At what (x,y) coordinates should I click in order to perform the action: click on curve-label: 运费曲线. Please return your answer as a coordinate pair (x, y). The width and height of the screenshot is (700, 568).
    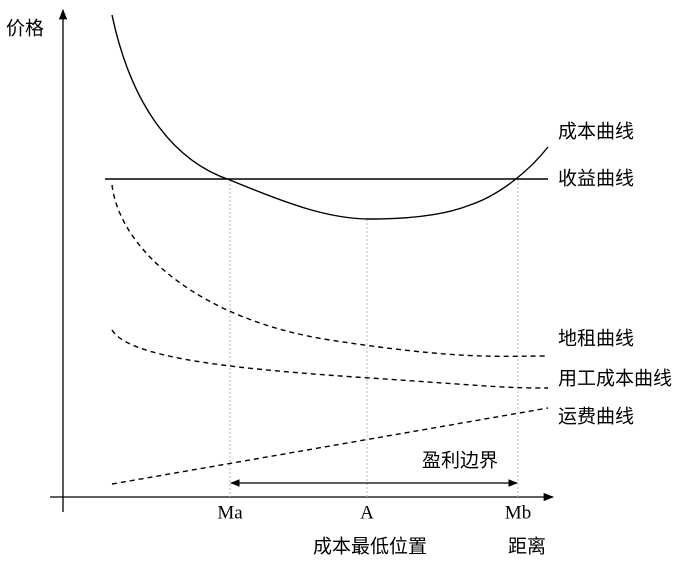
    Looking at the image, I should click on (596, 416).